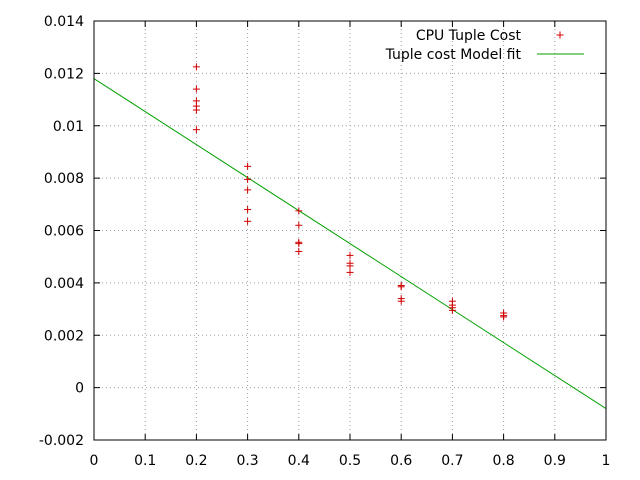  I want to click on legend-marker-cpu-tuple-cost, so click(560, 35).